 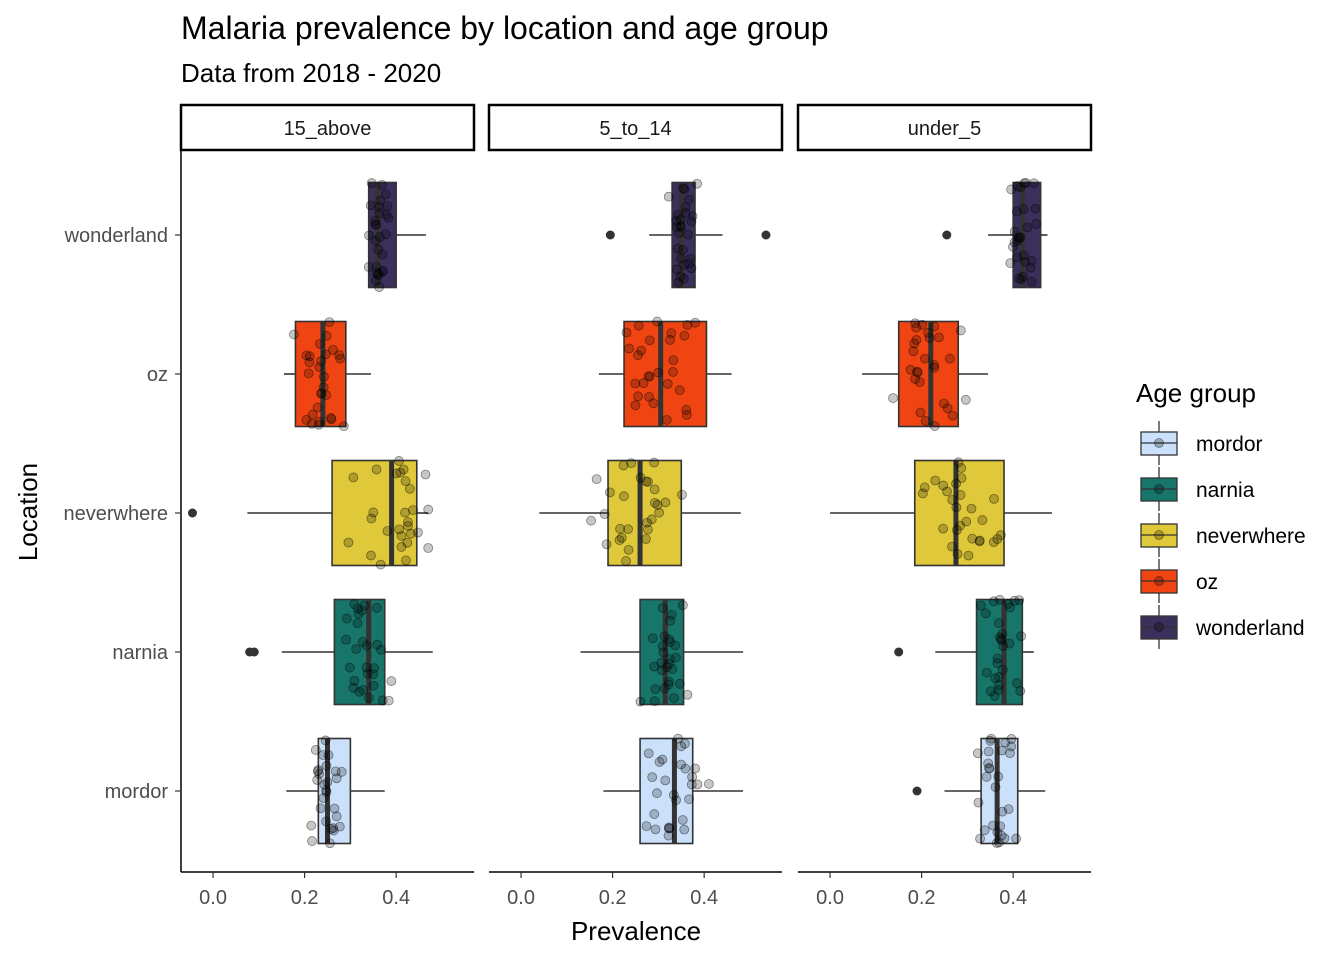 What do you see at coordinates (1201, 443) in the screenshot?
I see `legend-item-mordor: mordor` at bounding box center [1201, 443].